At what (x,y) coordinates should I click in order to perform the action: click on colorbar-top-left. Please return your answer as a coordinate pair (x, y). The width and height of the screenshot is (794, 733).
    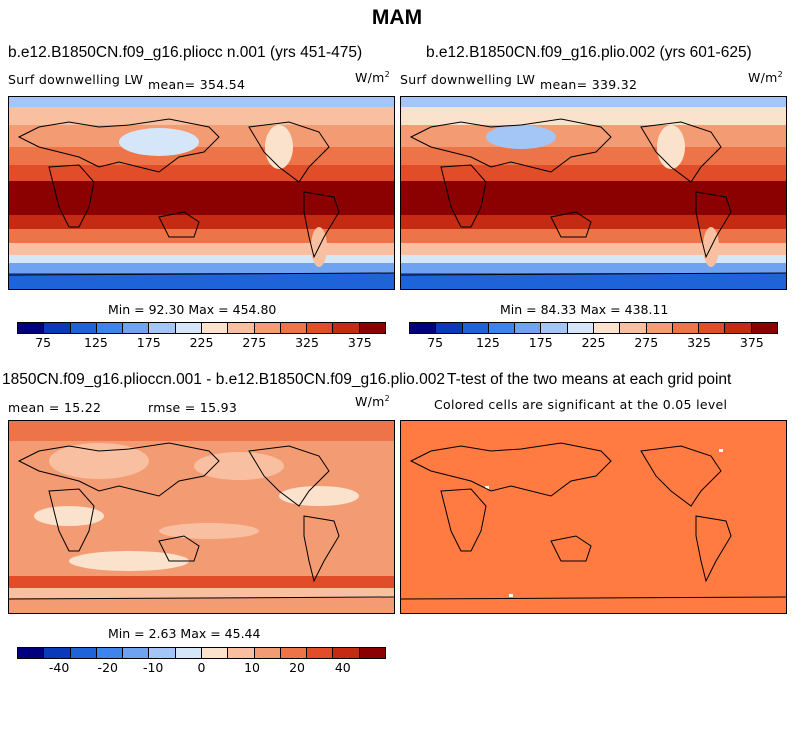
    Looking at the image, I should click on (201, 328).